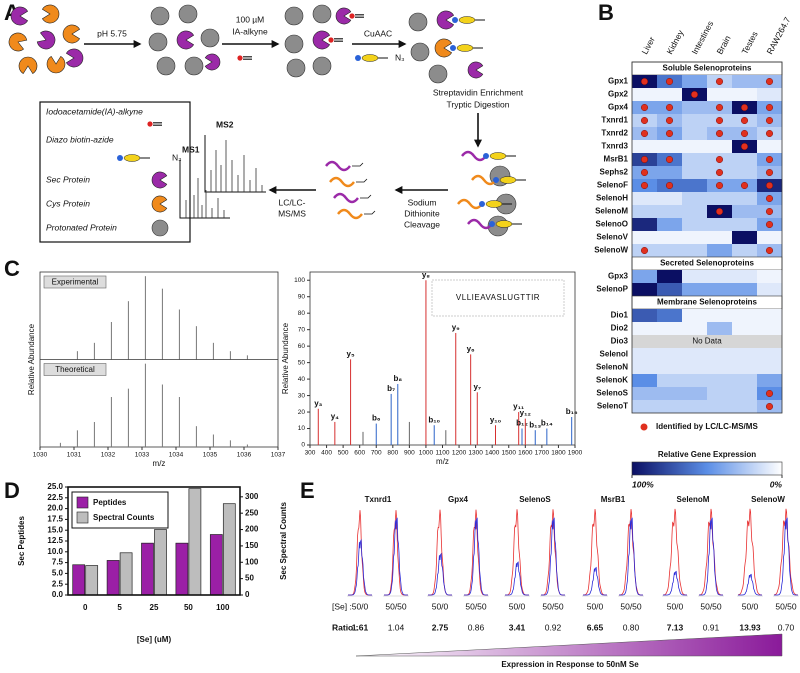 This screenshot has height=673, width=800. Describe the element at coordinates (558, 453) in the screenshot. I see `x-tick-label: 1800` at that location.